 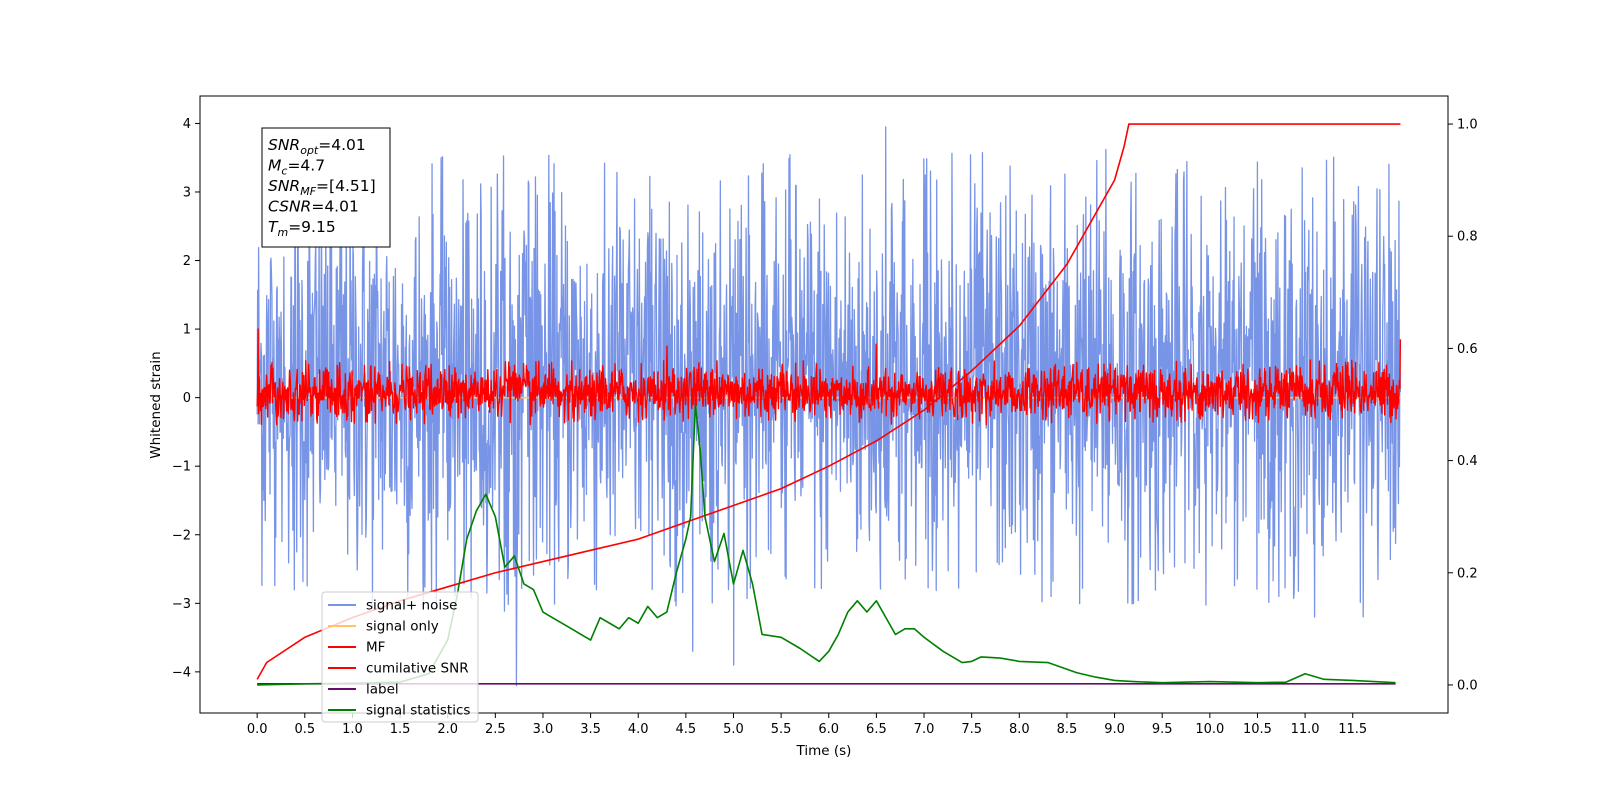 I want to click on x-tick-label: 11.5, so click(x=1352, y=729).